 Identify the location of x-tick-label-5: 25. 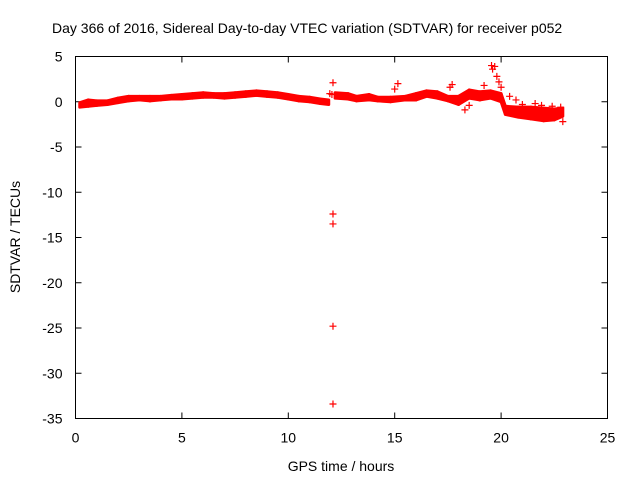
(608, 438).